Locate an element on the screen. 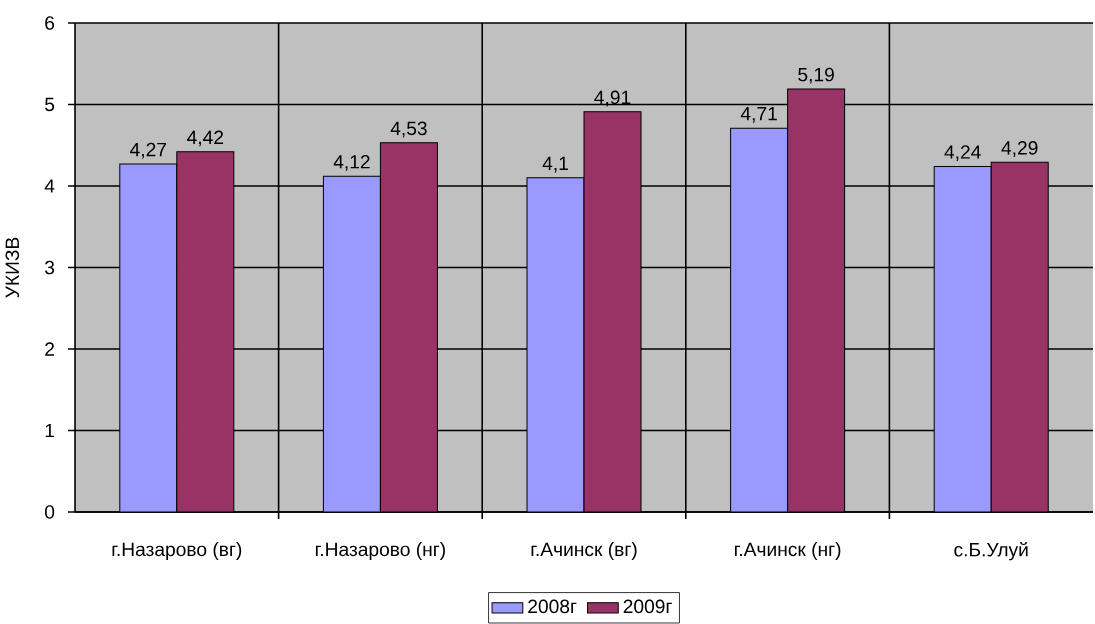 The image size is (1095, 624). x-tick-label: г.Ачинск (вг) is located at coordinates (584, 551).